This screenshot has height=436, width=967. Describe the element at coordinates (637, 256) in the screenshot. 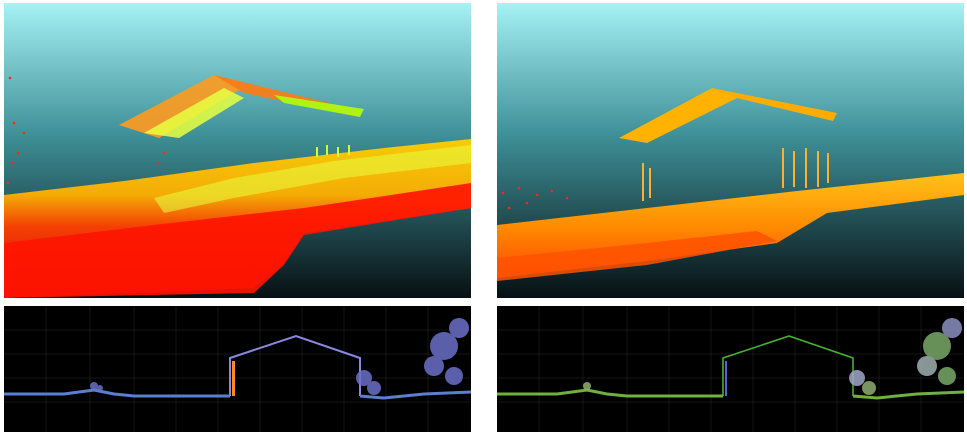

I see `ground-dark-orange-layer` at that location.